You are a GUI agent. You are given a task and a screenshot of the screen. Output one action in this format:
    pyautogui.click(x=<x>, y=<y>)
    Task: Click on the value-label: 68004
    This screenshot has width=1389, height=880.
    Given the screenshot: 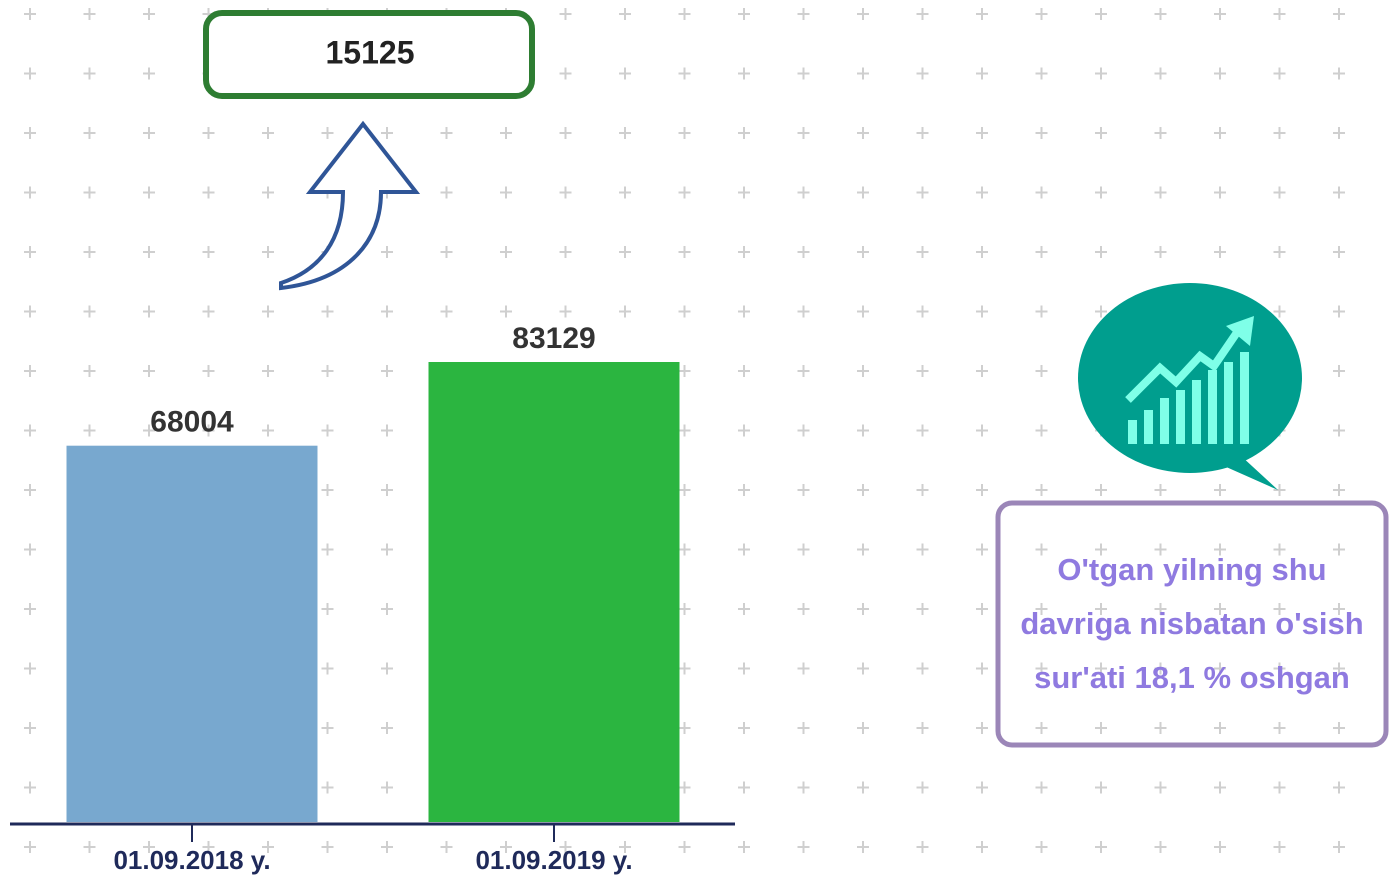 What is the action you would take?
    pyautogui.click(x=192, y=422)
    